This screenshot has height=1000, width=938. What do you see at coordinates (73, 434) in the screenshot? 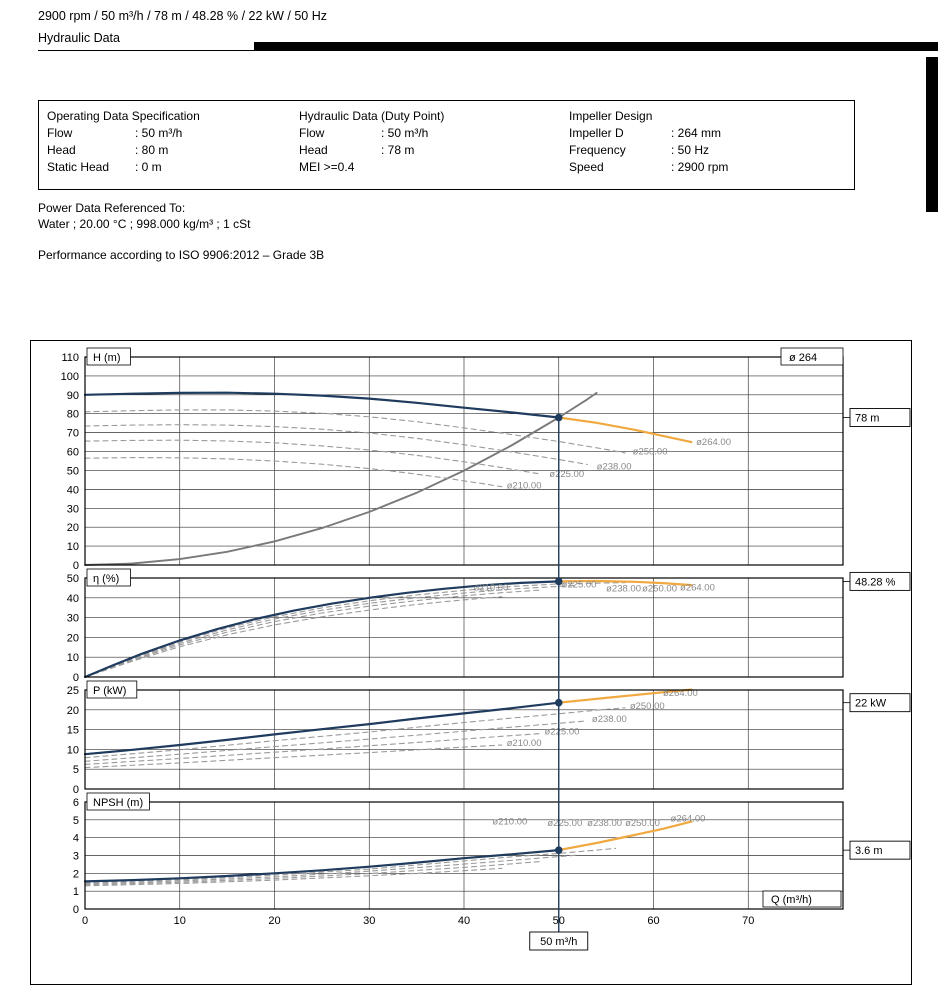
I see `y-tick-label: 70` at bounding box center [73, 434].